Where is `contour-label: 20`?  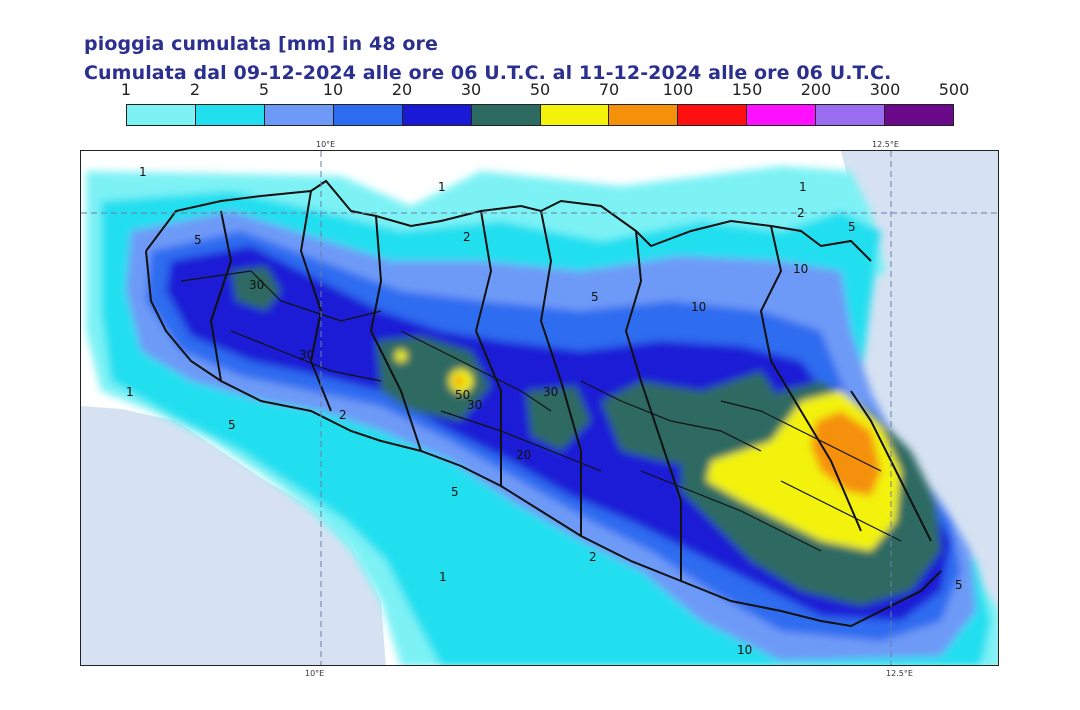 contour-label: 20 is located at coordinates (523, 455).